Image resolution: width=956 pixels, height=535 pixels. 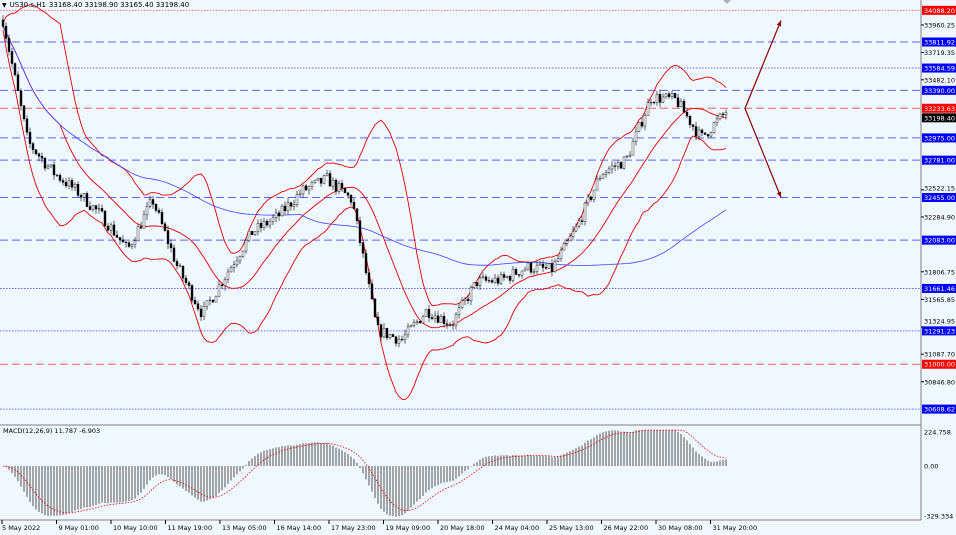 What do you see at coordinates (939, 80) in the screenshot?
I see `price-tick-label: 33482.10` at bounding box center [939, 80].